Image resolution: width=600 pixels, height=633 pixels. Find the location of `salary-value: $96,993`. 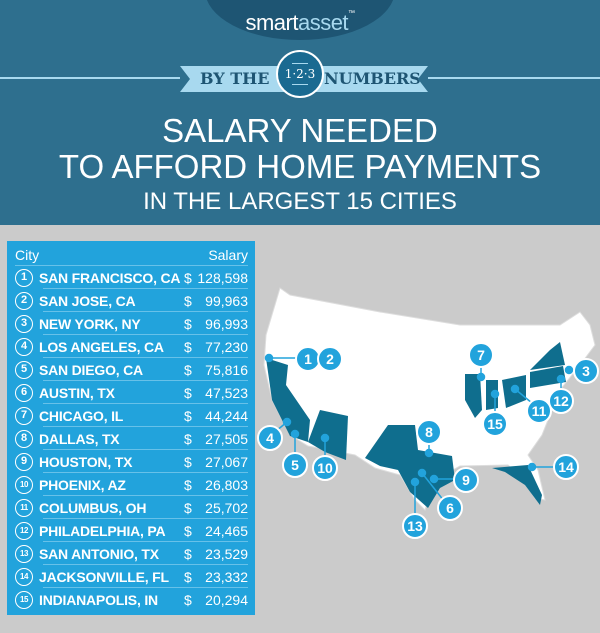

salary-value: $96,993 is located at coordinates (216, 324).